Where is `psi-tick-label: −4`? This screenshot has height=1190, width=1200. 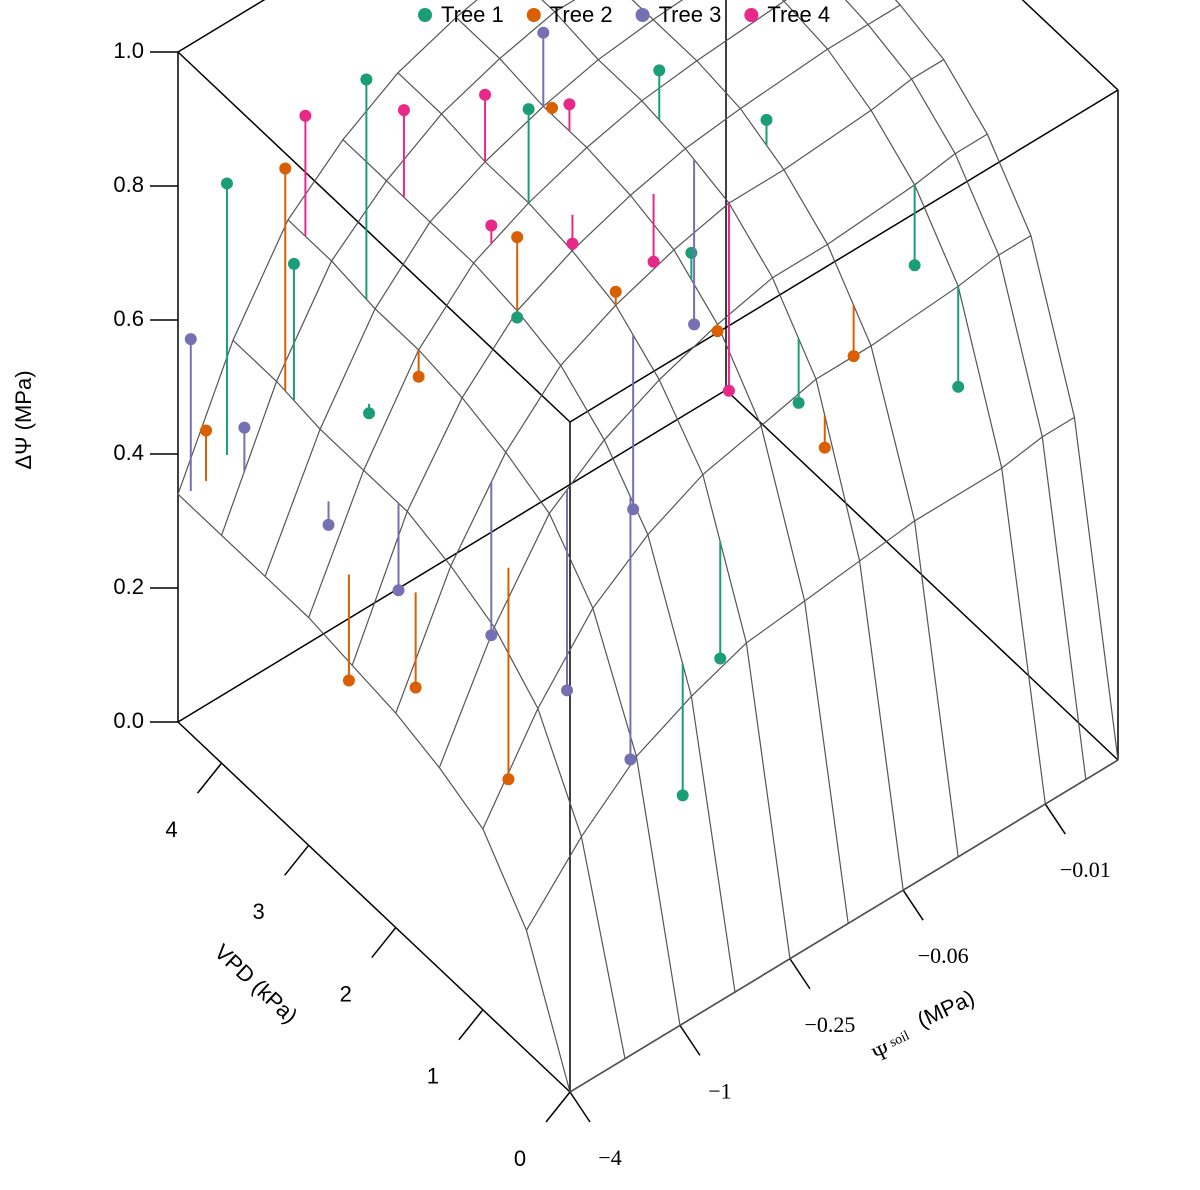 psi-tick-label: −4 is located at coordinates (609, 1157).